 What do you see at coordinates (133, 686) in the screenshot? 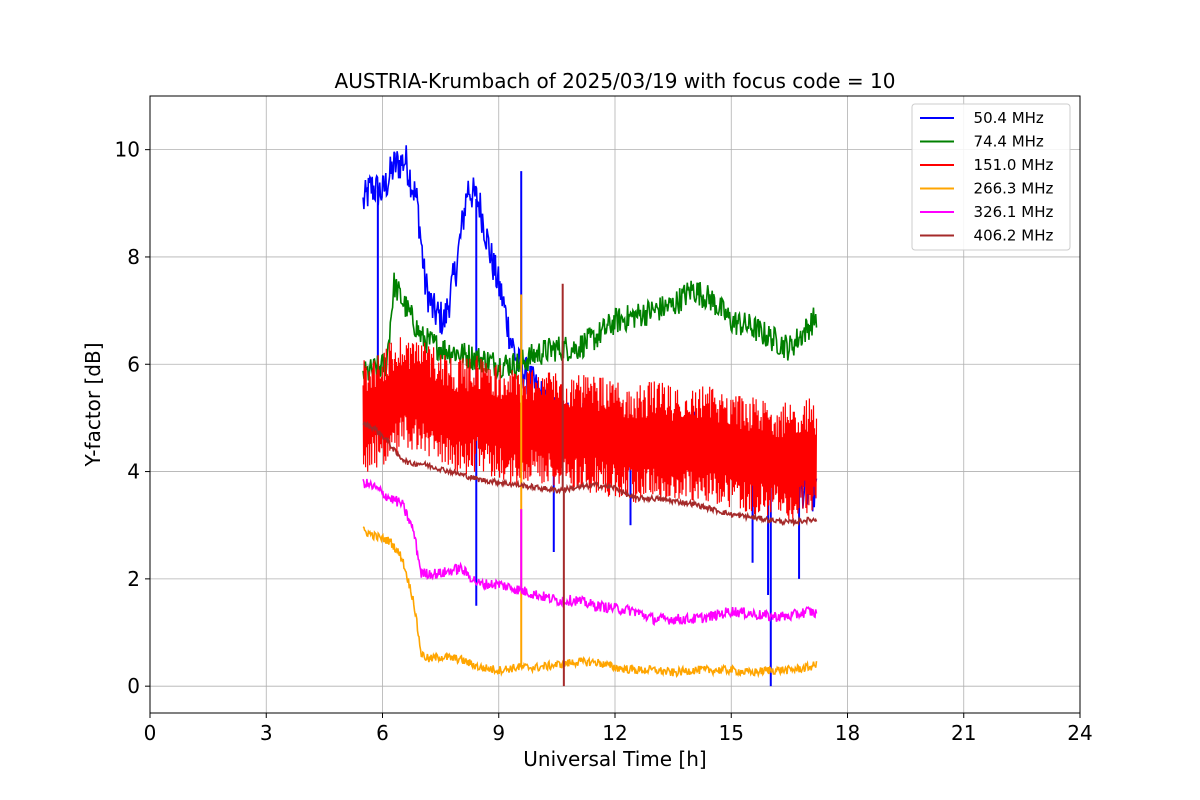
I see `y-tick-label: 0` at bounding box center [133, 686].